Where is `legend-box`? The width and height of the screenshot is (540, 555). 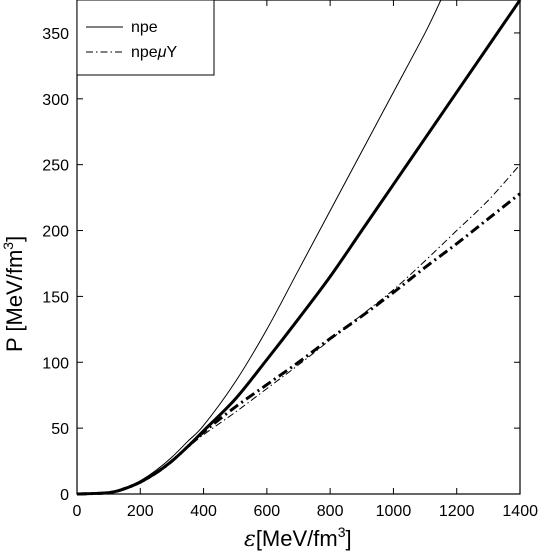
legend-box is located at coordinates (145, 38).